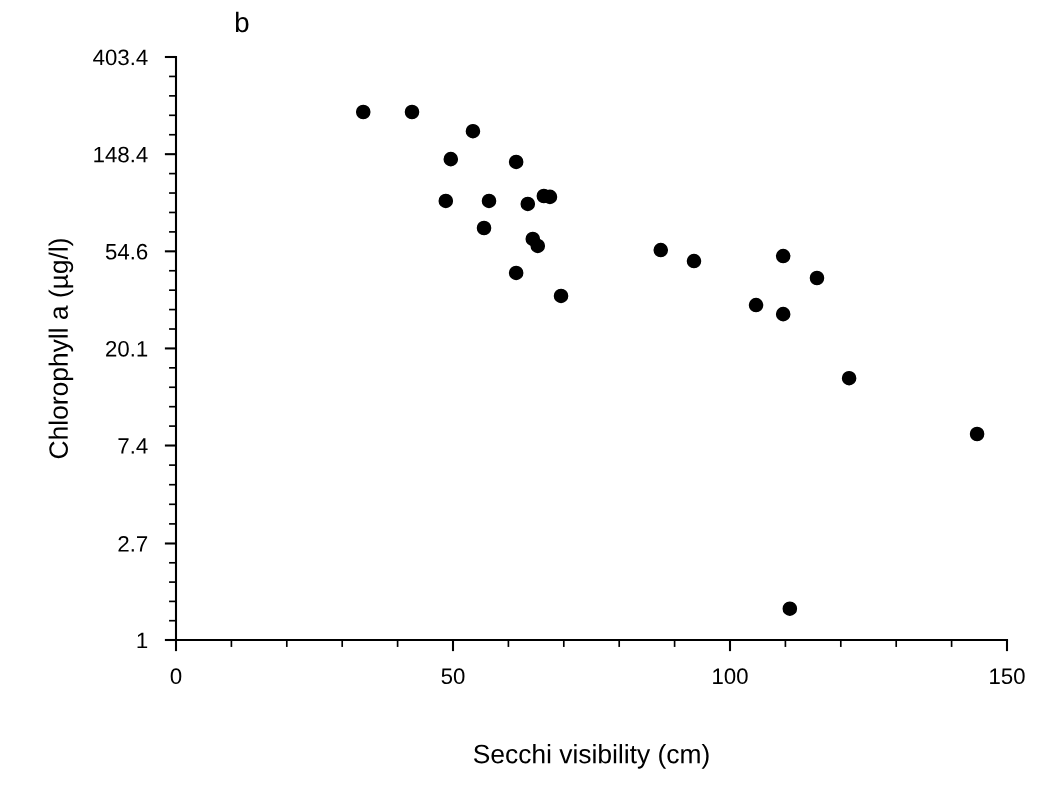 Image resolution: width=1044 pixels, height=789 pixels. I want to click on chart-title: b, so click(242, 22).